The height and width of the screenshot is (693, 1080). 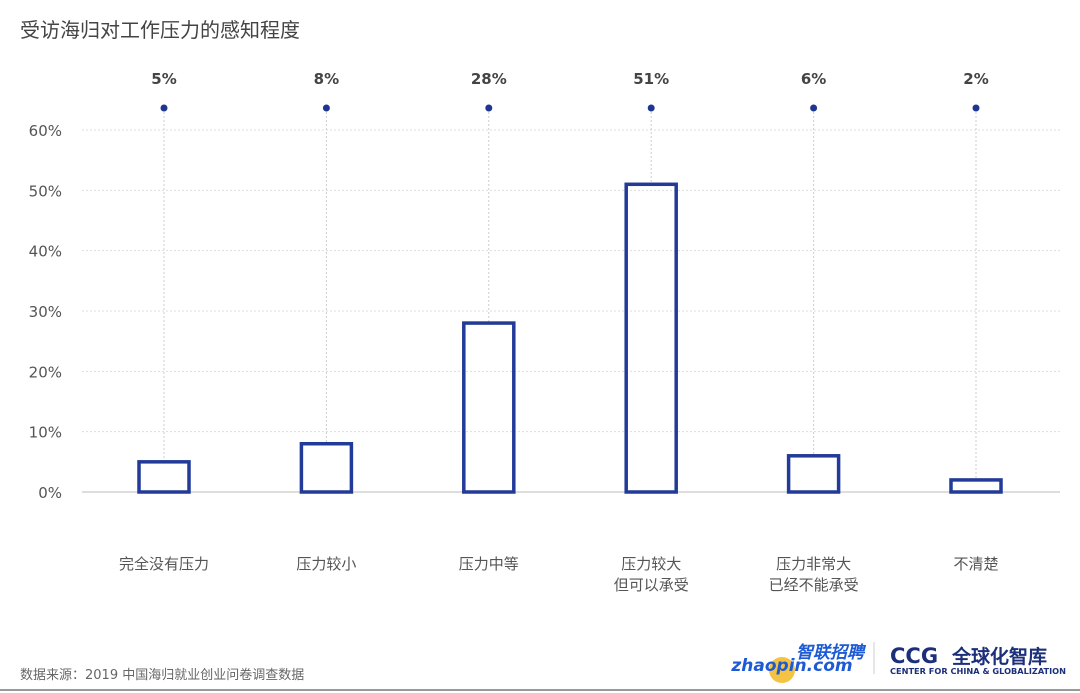 What do you see at coordinates (160, 30) in the screenshot?
I see `chart-title: 受访海归对工作压力的感知程度` at bounding box center [160, 30].